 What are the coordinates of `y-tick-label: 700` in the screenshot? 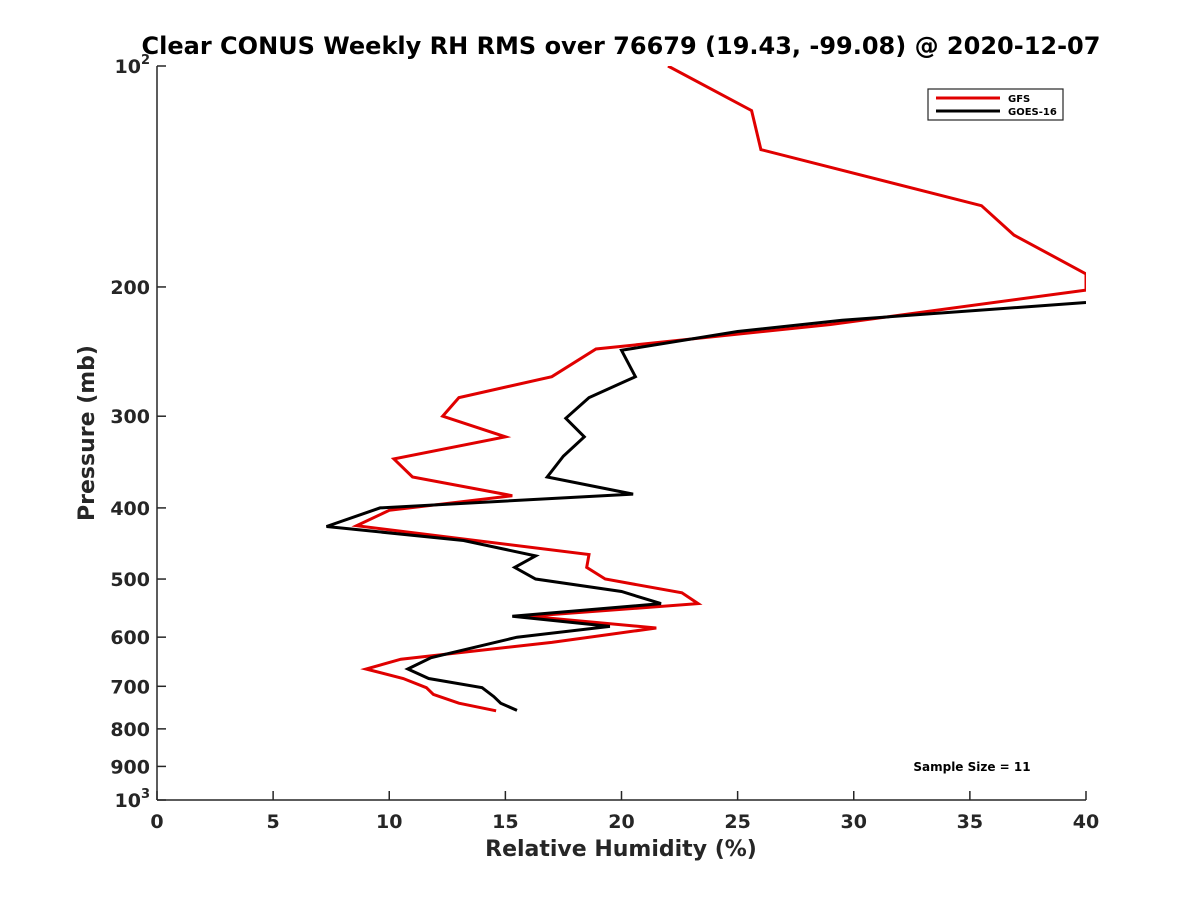 It's located at (130, 687).